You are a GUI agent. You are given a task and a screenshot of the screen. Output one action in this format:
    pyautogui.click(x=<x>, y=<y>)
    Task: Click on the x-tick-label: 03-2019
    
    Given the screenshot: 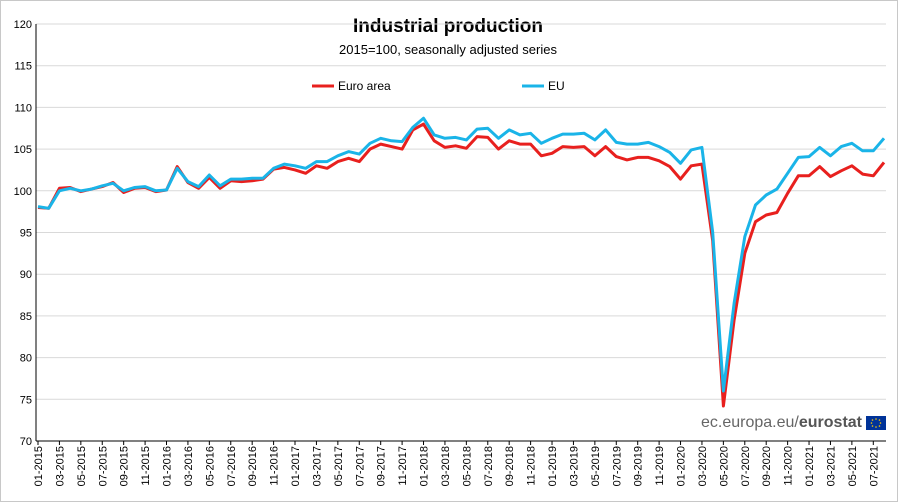 What is the action you would take?
    pyautogui.click(x=574, y=466)
    